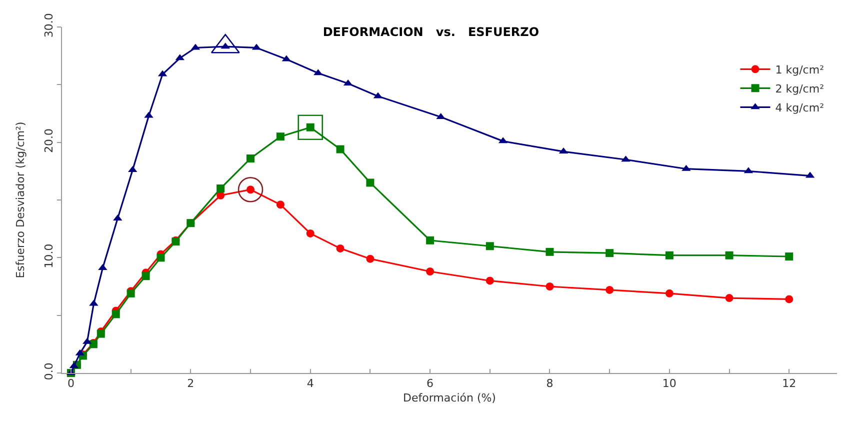 Image resolution: width=845 pixels, height=423 pixels. Describe the element at coordinates (49, 256) in the screenshot. I see `y-tick-label: 10.0` at that location.